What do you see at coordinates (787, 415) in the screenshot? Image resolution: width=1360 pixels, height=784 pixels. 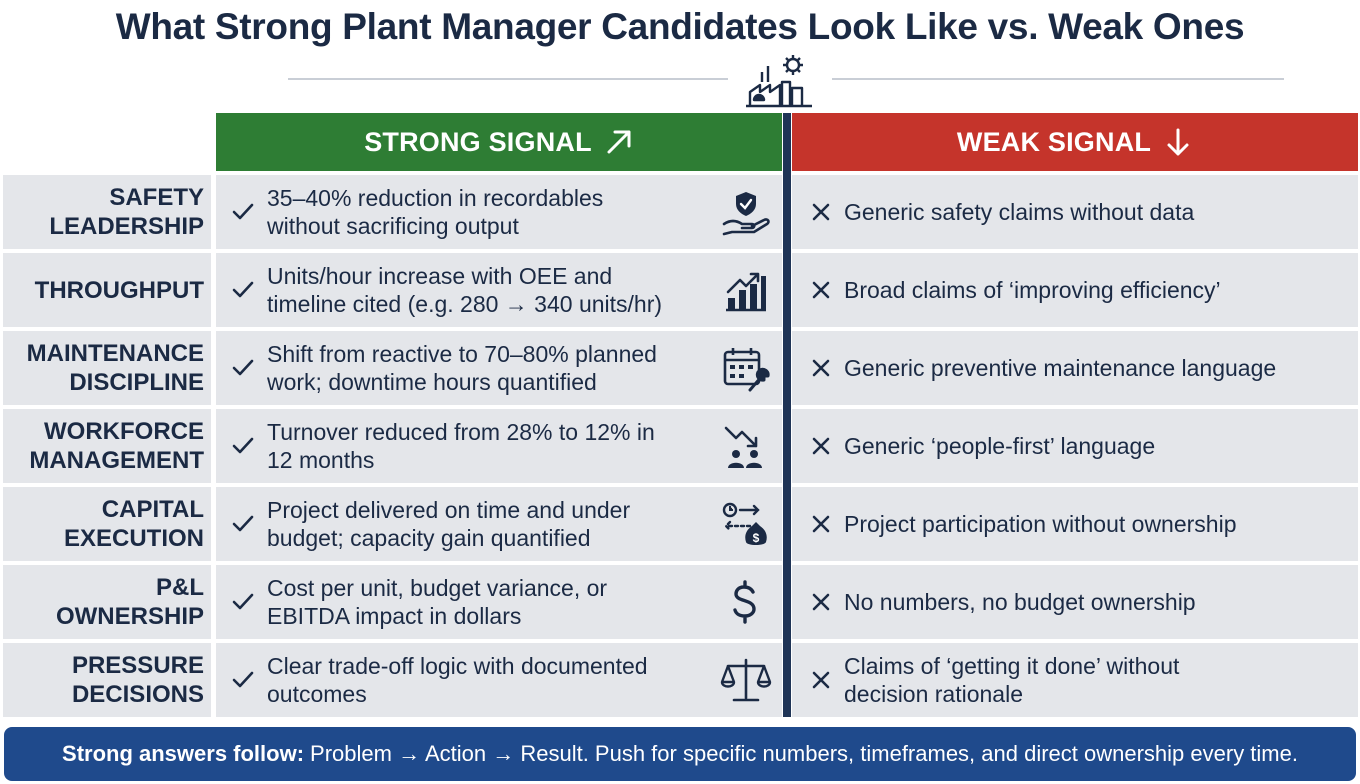 I see `column-divider` at bounding box center [787, 415].